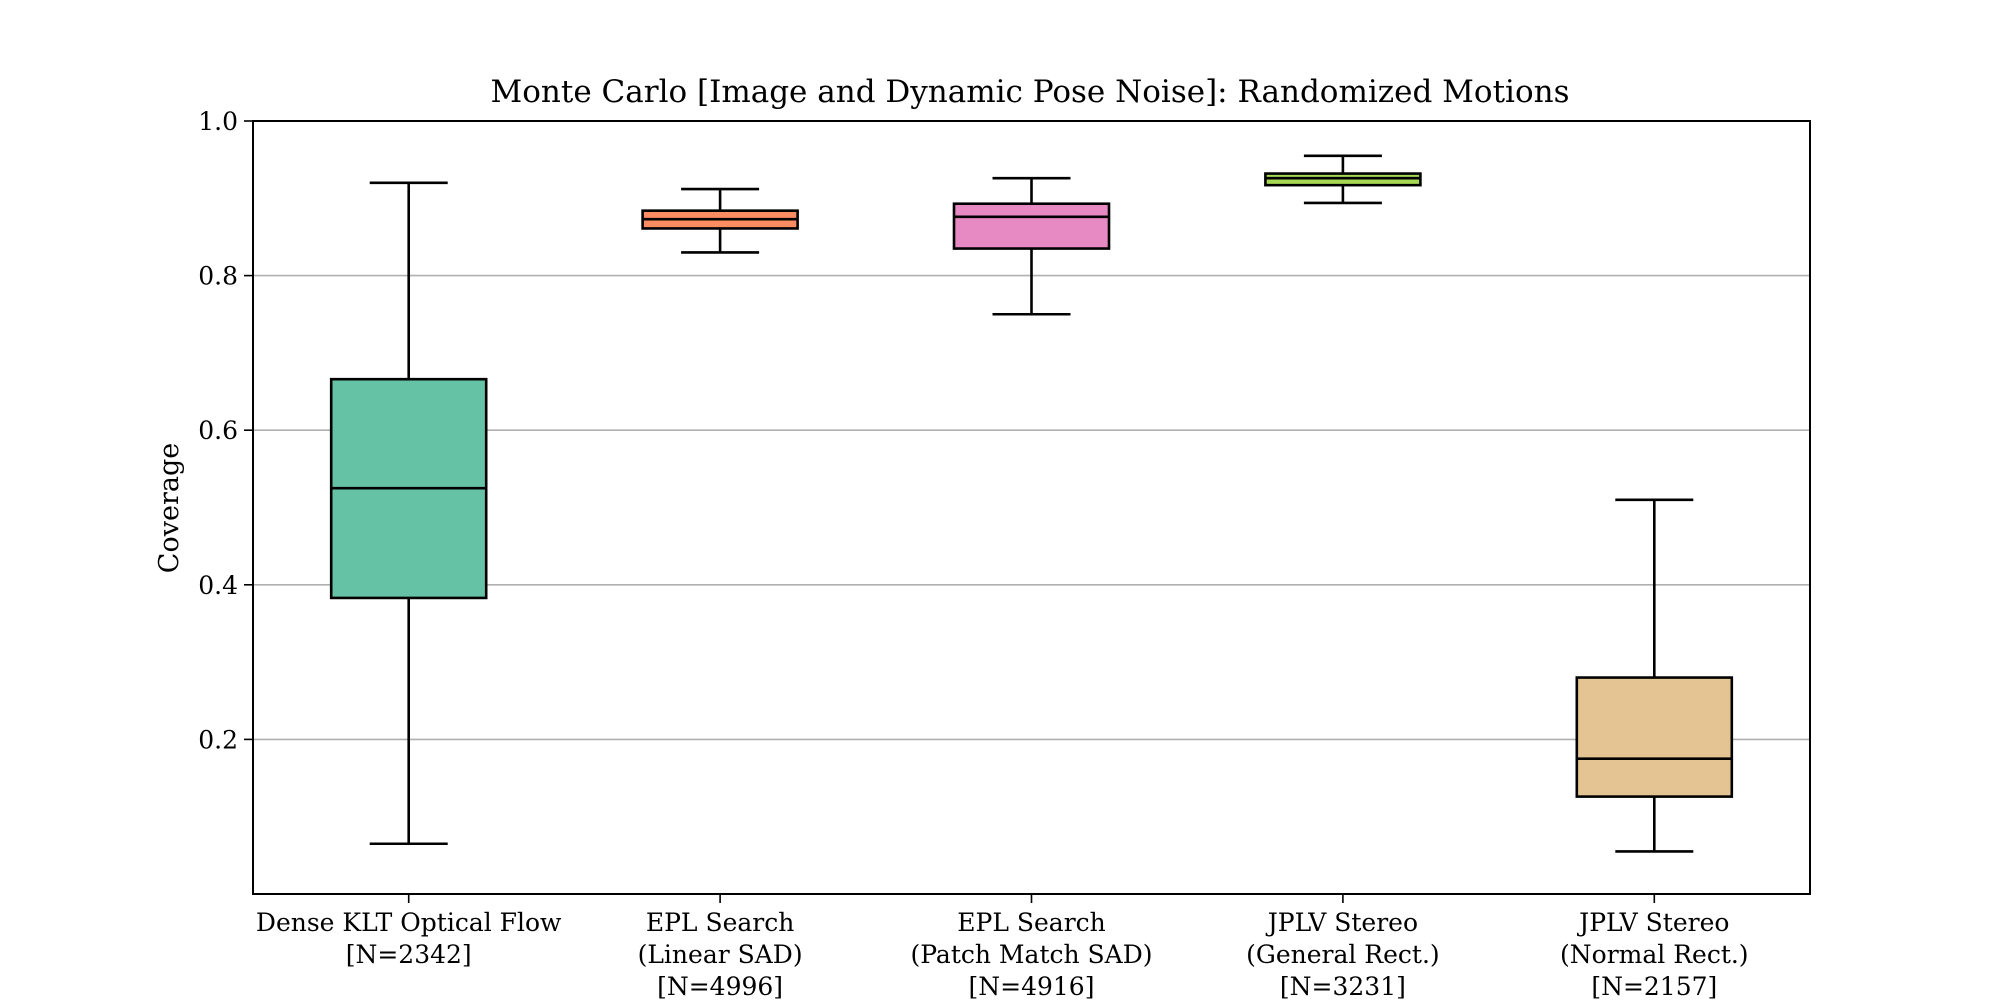  Describe the element at coordinates (1654, 954) in the screenshot. I see `x-tick-label: JPLV Stereo (Normal Rect.) [N=2157]` at that location.